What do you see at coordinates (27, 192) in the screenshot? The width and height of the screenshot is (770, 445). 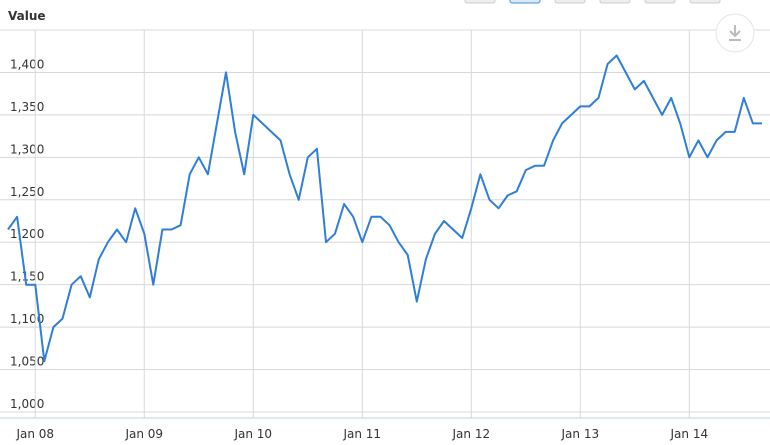 I see `y-tick-label: 1,250` at bounding box center [27, 192].